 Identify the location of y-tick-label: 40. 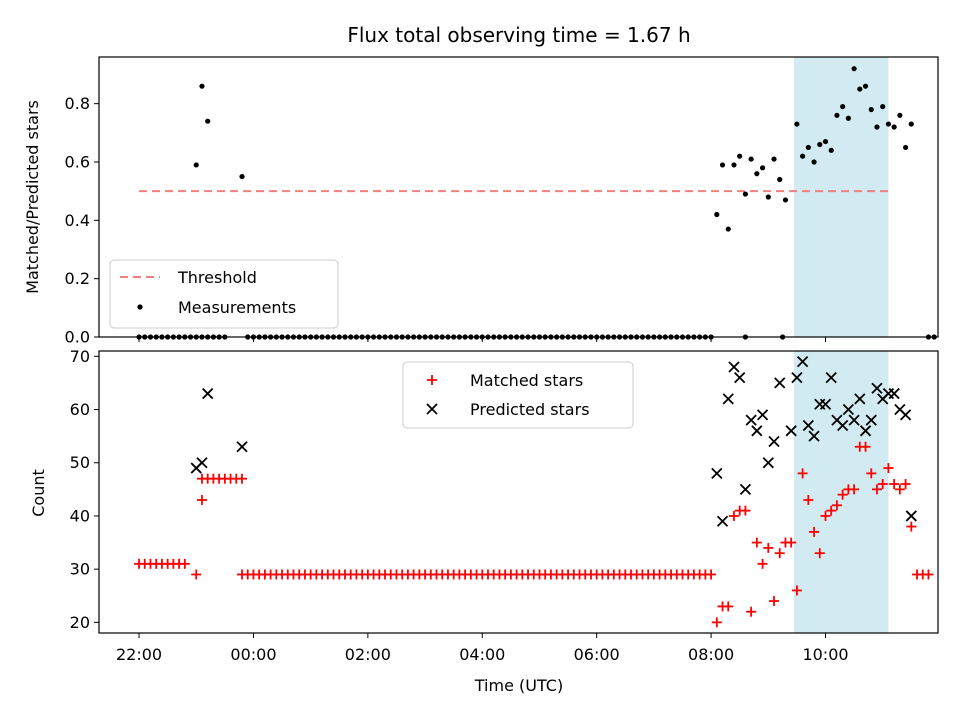
(80, 515).